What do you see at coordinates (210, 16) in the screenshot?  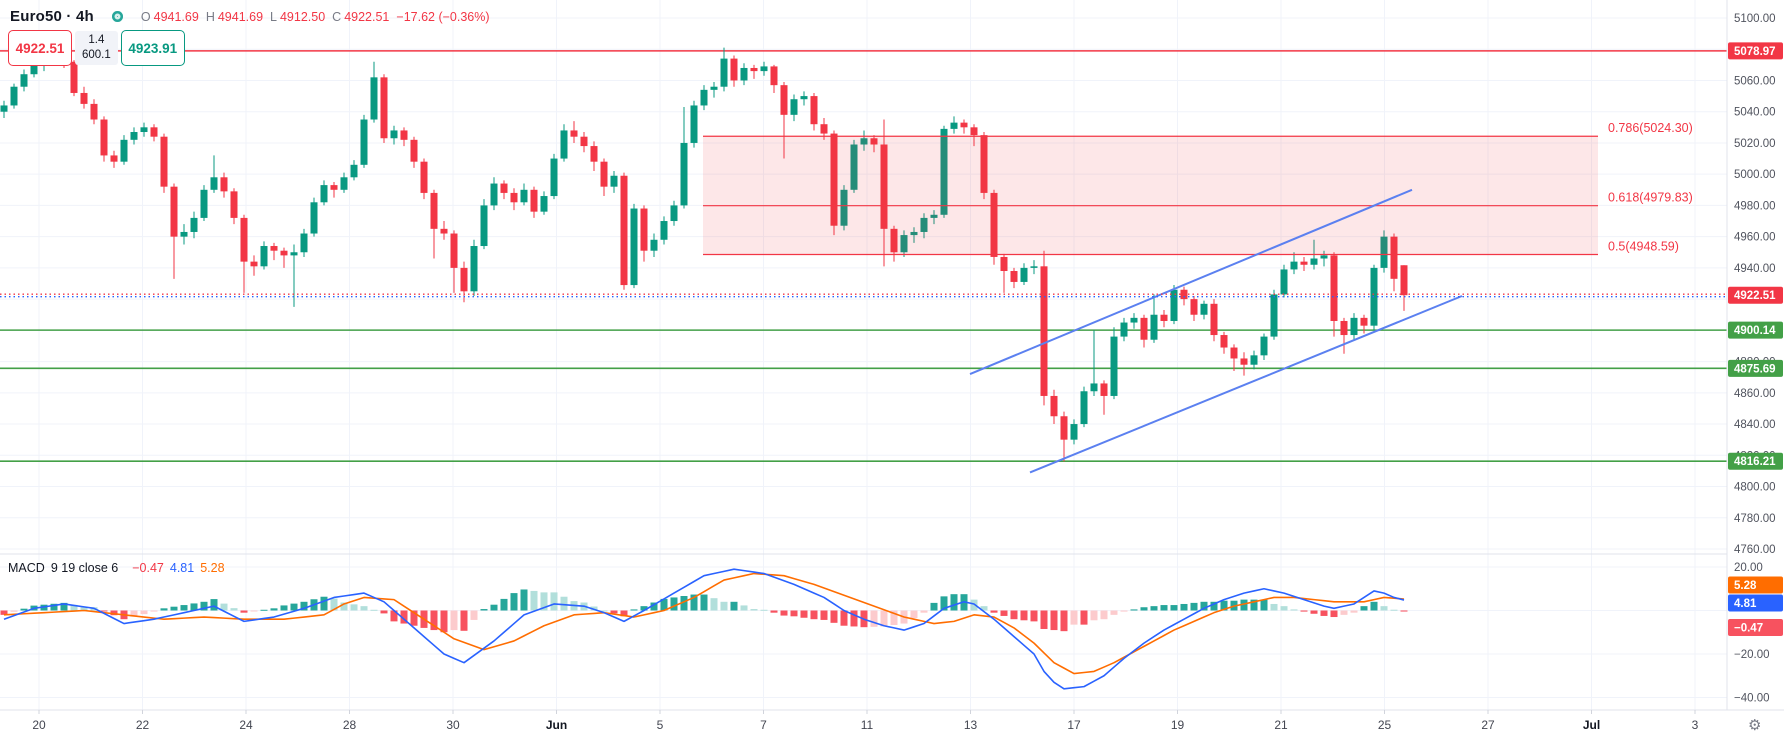 I see `high-label: H` at bounding box center [210, 16].